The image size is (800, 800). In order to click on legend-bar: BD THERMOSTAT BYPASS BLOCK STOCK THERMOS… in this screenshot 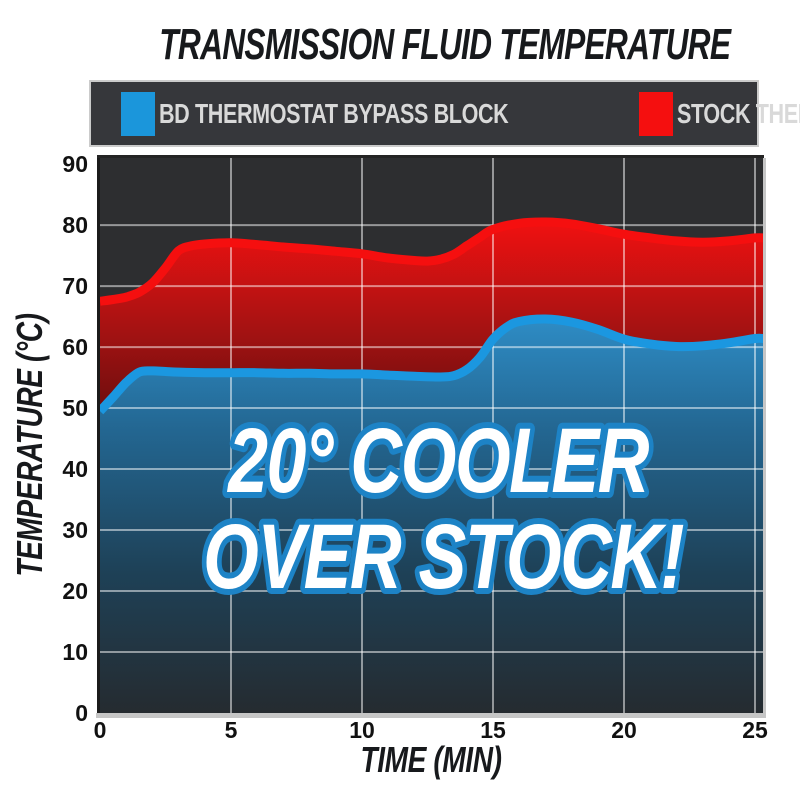, I will do `click(444, 113)`.